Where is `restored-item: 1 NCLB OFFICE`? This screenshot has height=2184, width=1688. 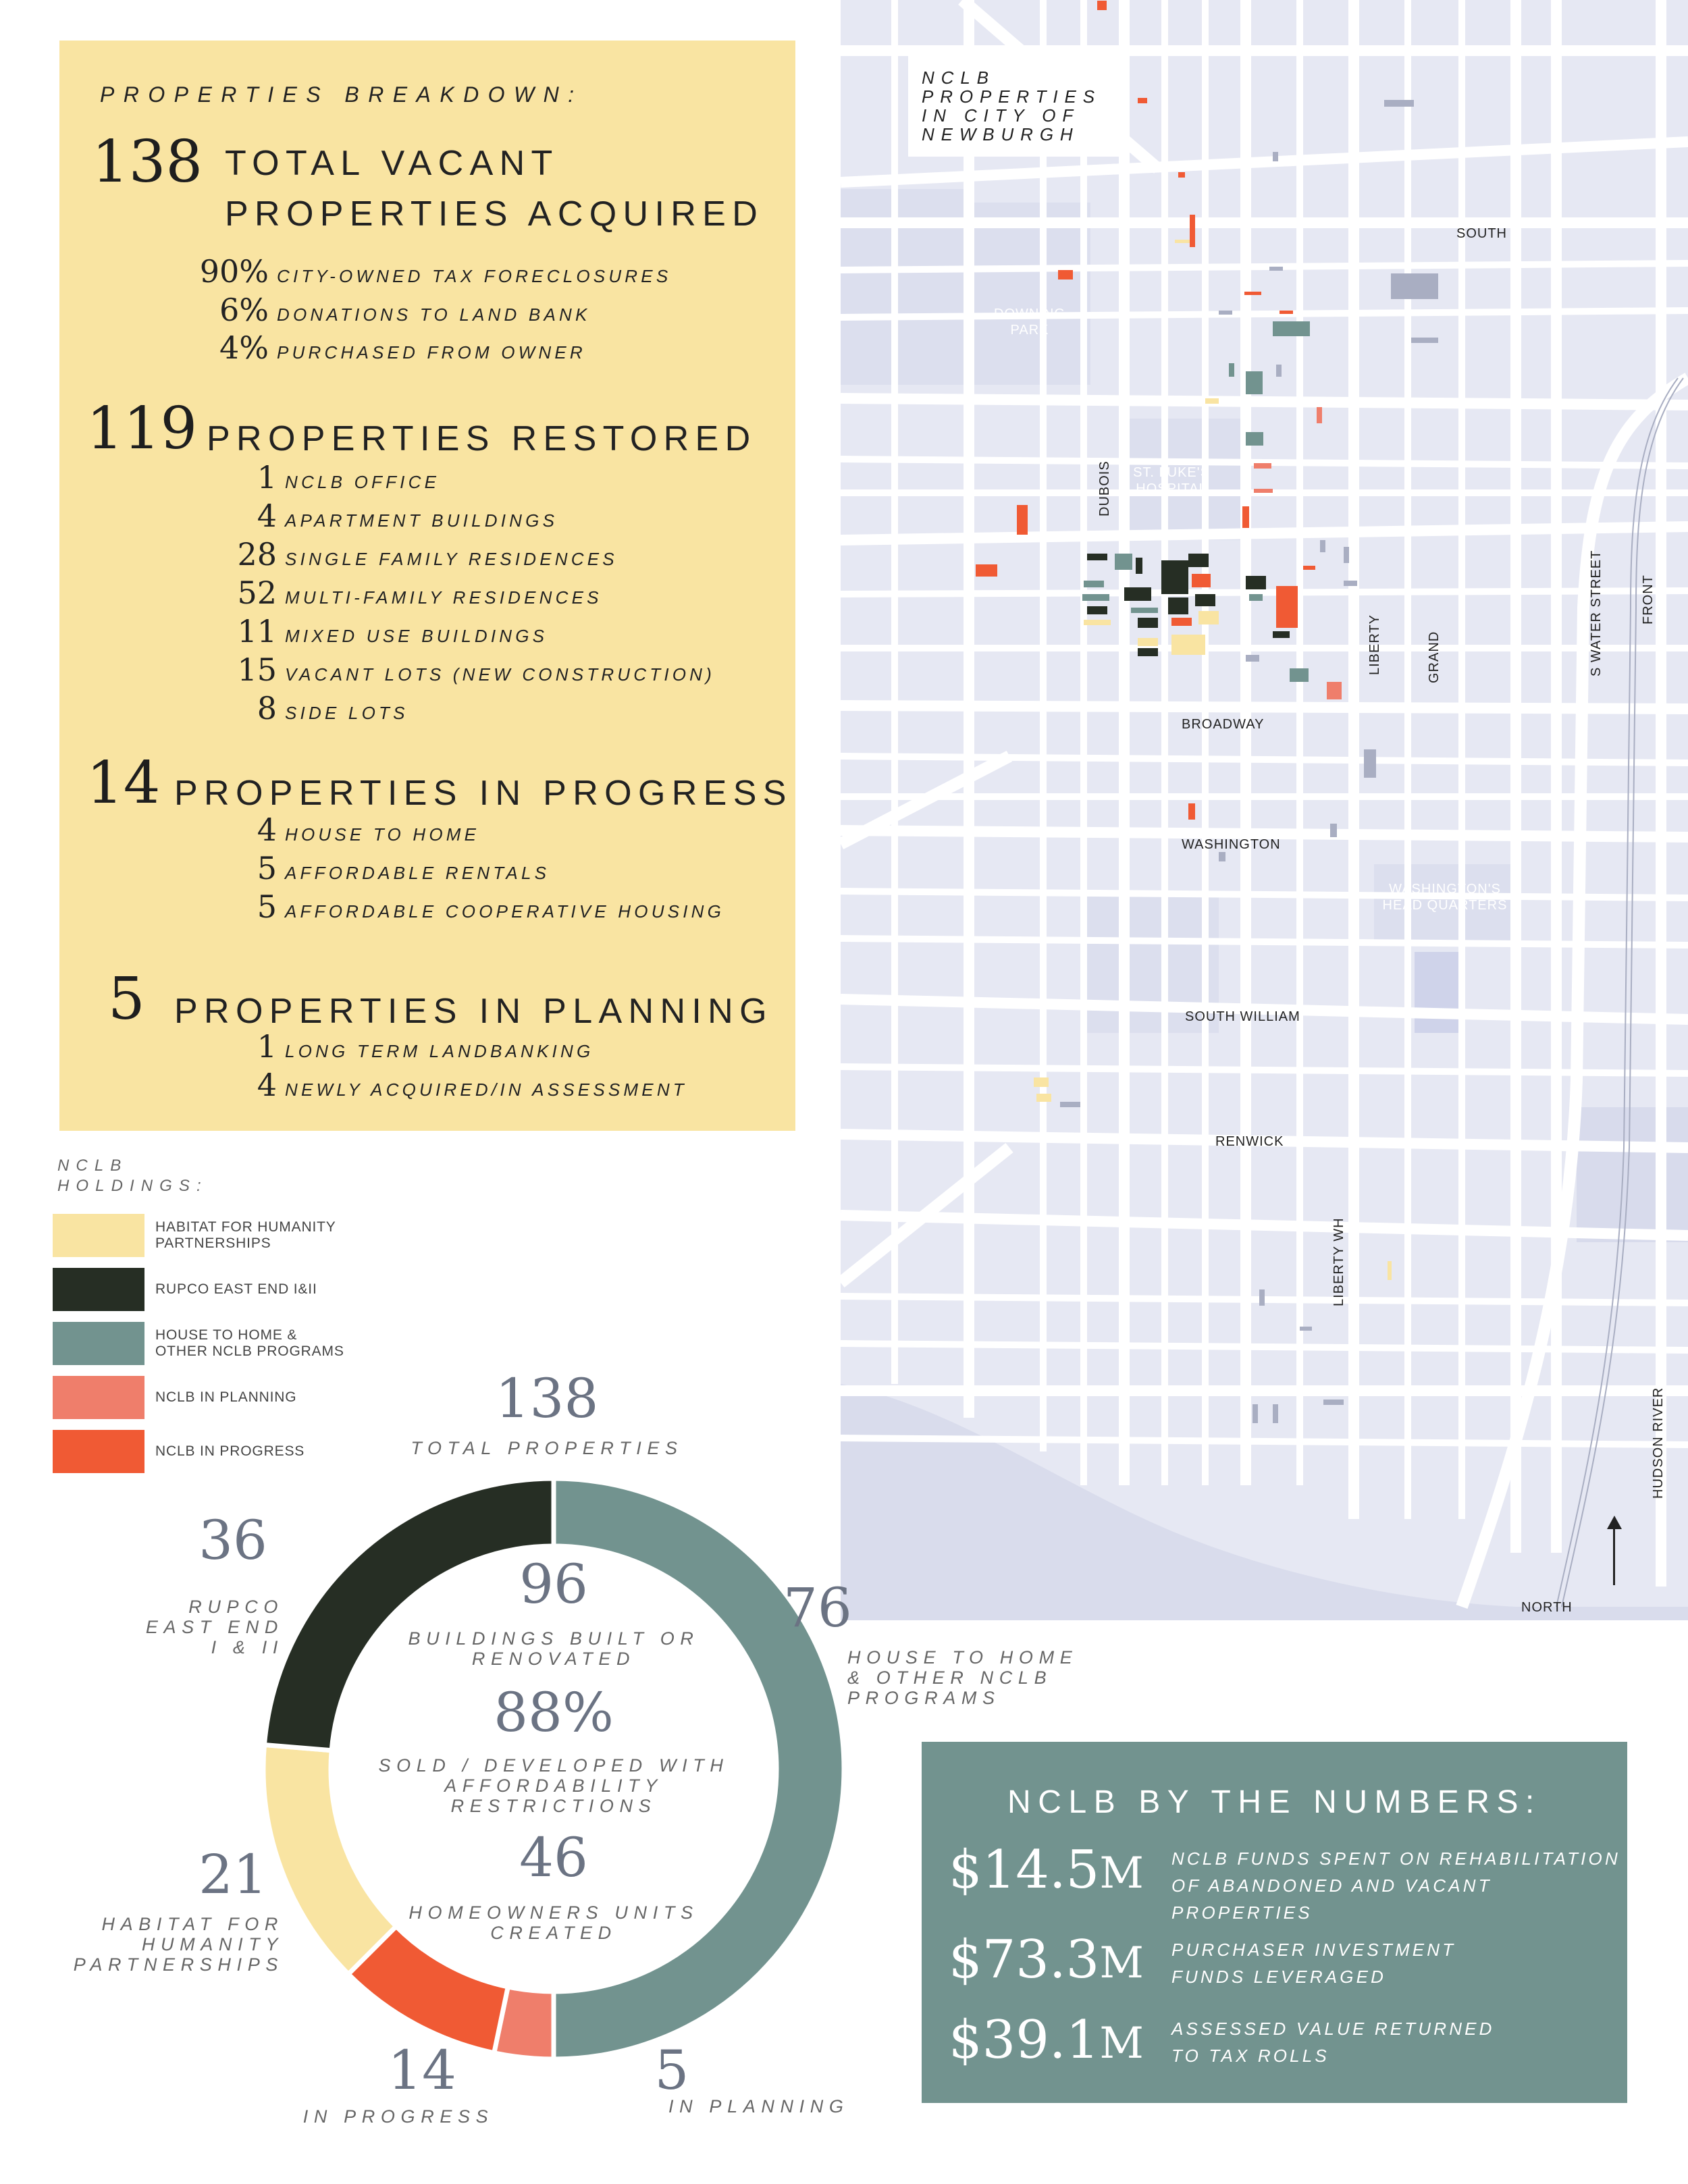 restored-item: 1 NCLB OFFICE is located at coordinates (348, 477).